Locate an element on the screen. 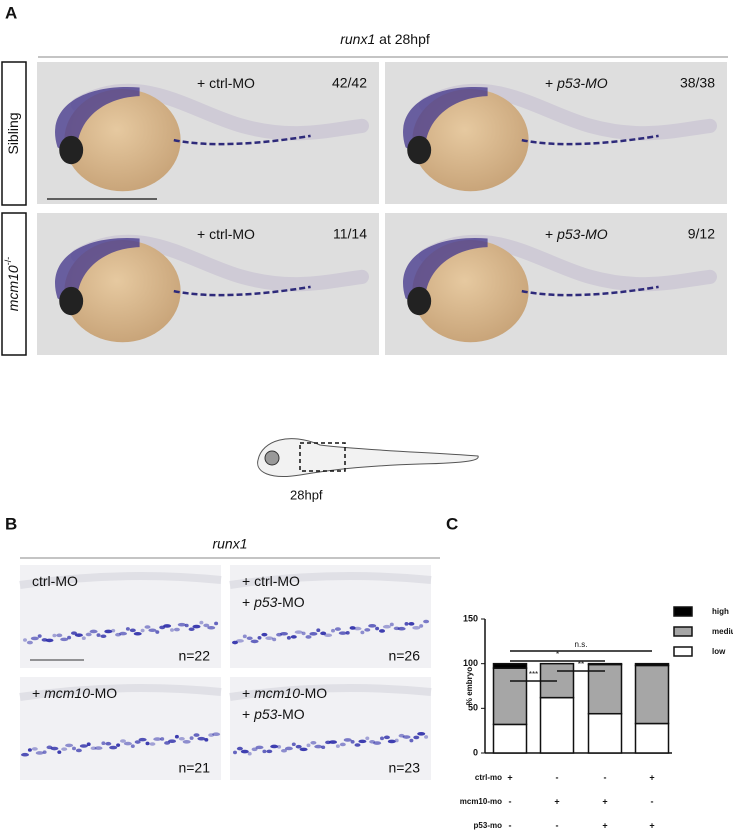 The image size is (733, 839). legend-label: high is located at coordinates (720, 611).